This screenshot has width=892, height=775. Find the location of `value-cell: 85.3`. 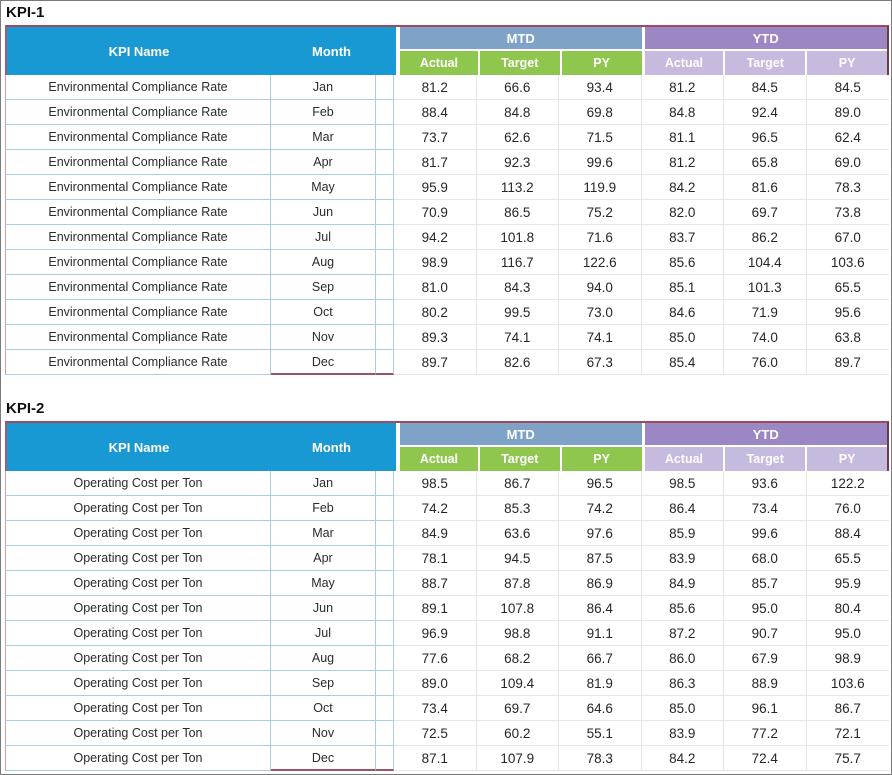

value-cell: 85.3 is located at coordinates (517, 508).